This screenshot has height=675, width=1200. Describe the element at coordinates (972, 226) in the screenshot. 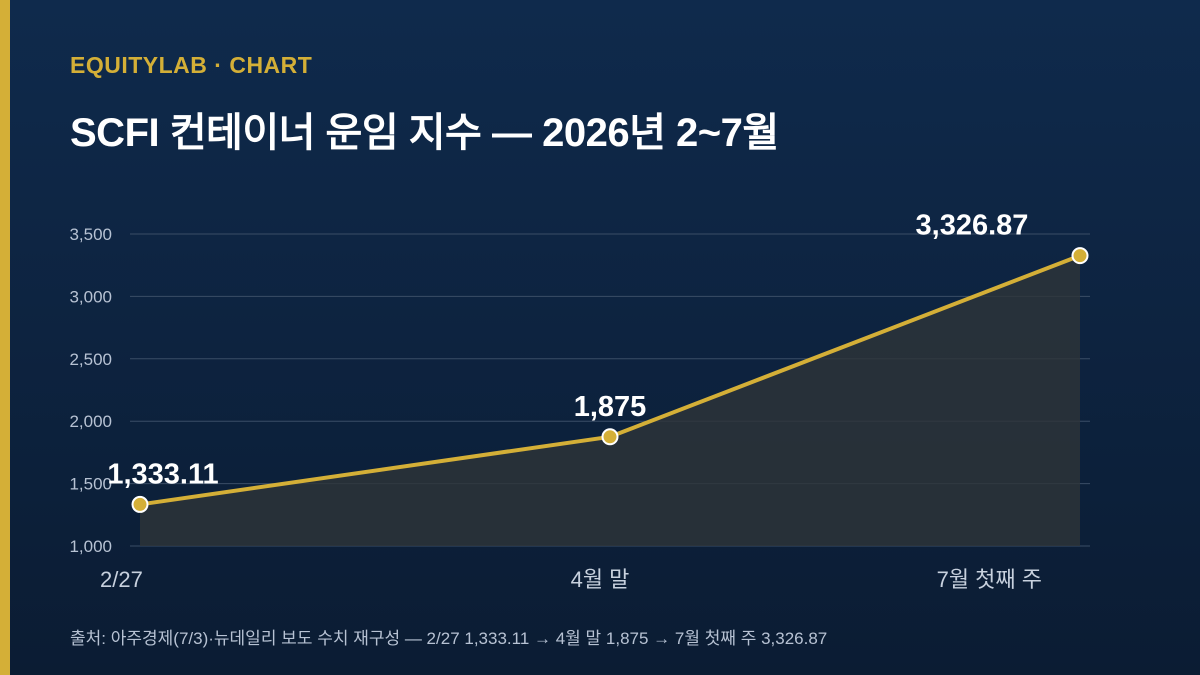

I see `data-label: 3,326.87` at that location.